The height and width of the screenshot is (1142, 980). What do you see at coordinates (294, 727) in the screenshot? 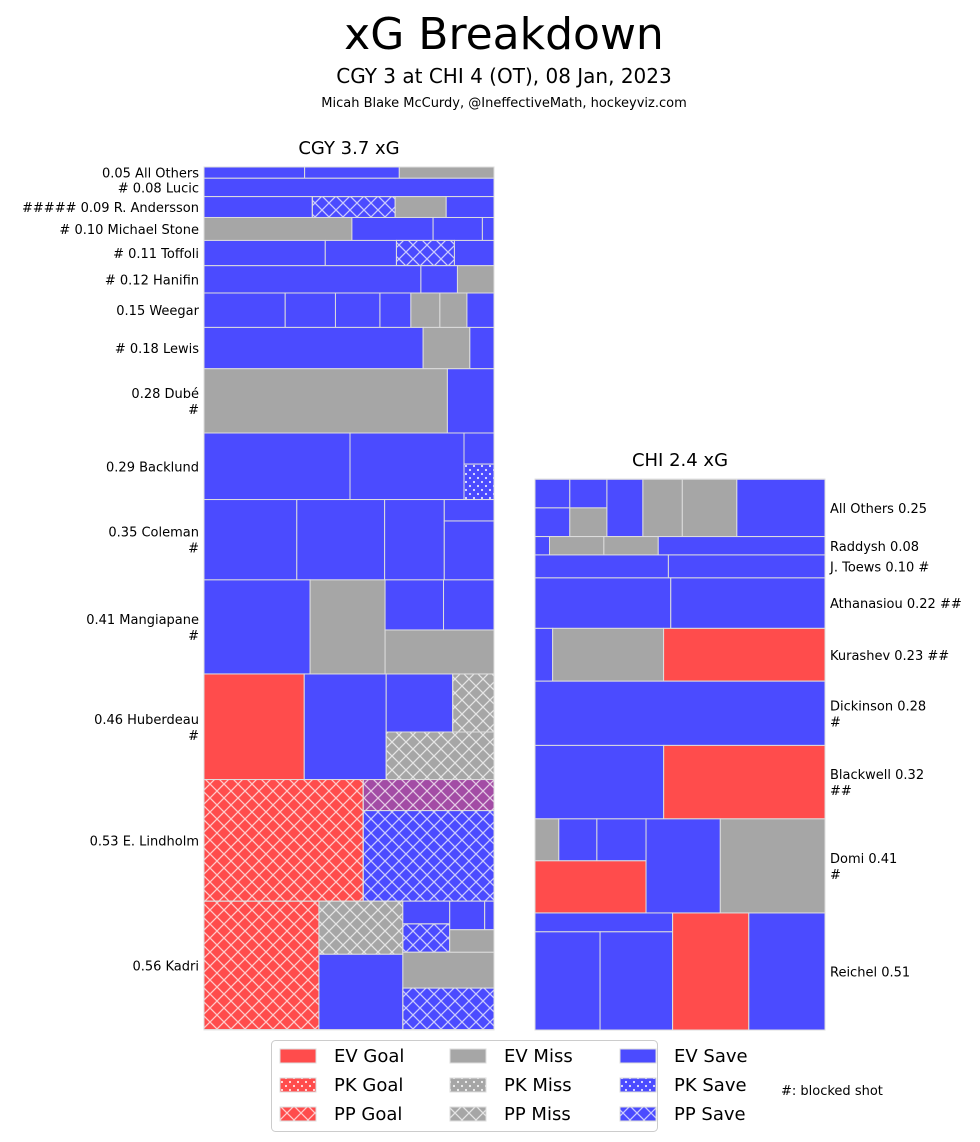
I see `player-band: 0.46 Huberdeau #` at bounding box center [294, 727].